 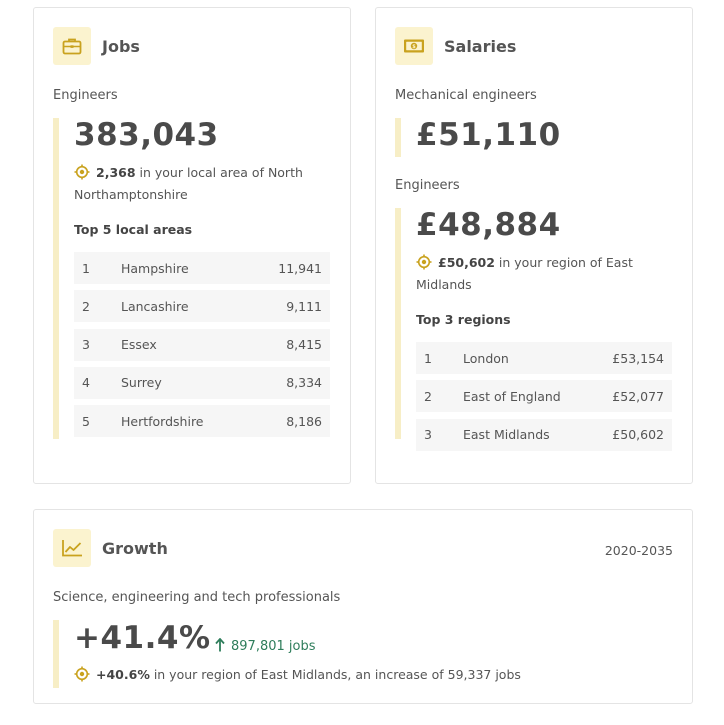 I want to click on growth-region-percent: +40.6%, so click(x=123, y=674).